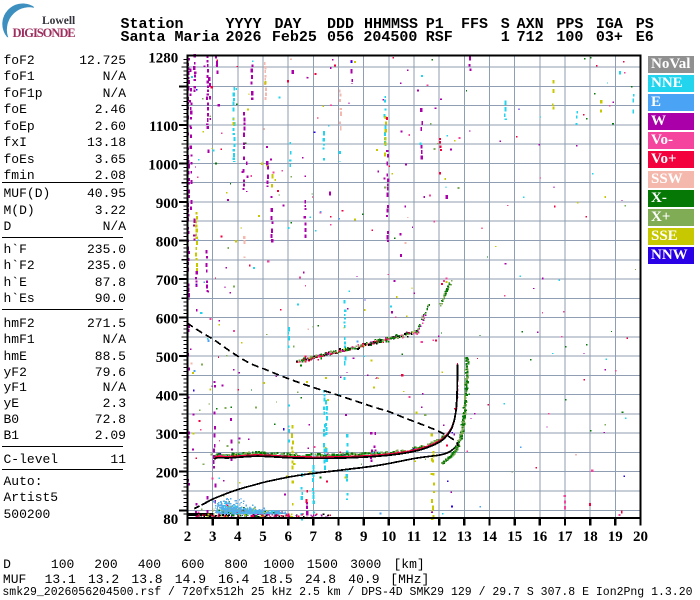  Describe the element at coordinates (414, 537) in the screenshot. I see `svg-text: 11` at that location.